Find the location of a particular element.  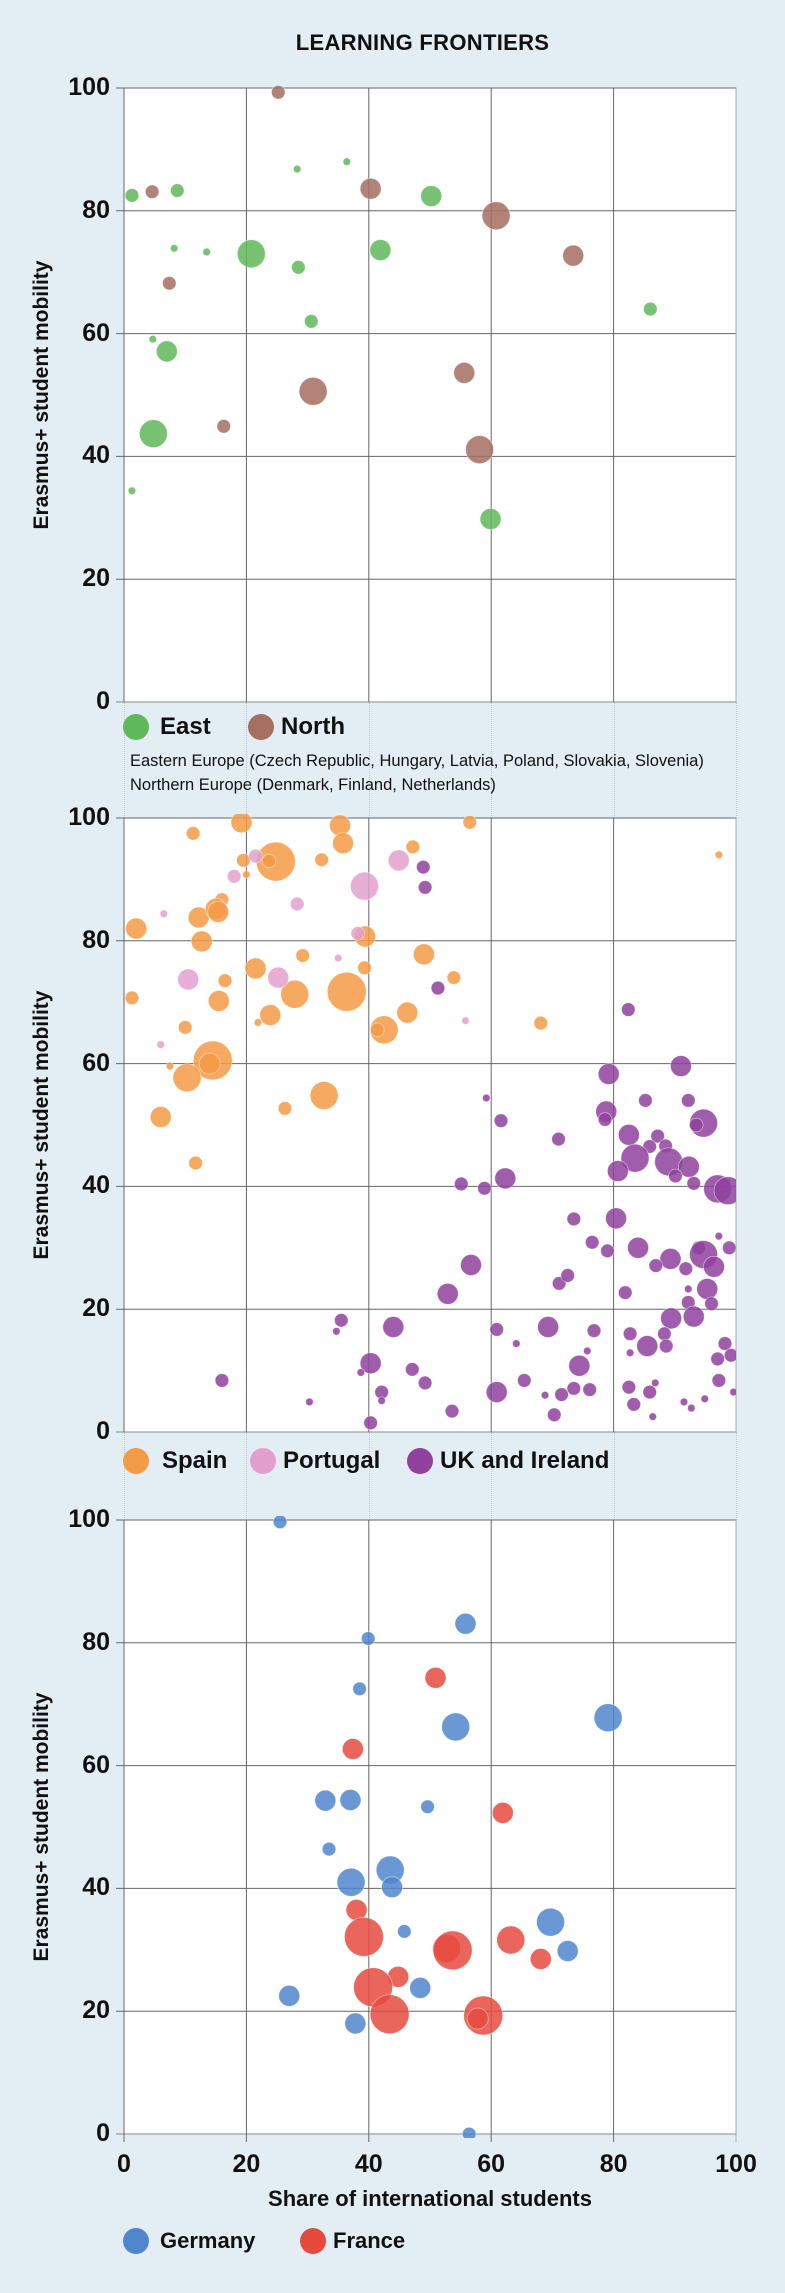

y-tick-label: 20 is located at coordinates (96, 1308).